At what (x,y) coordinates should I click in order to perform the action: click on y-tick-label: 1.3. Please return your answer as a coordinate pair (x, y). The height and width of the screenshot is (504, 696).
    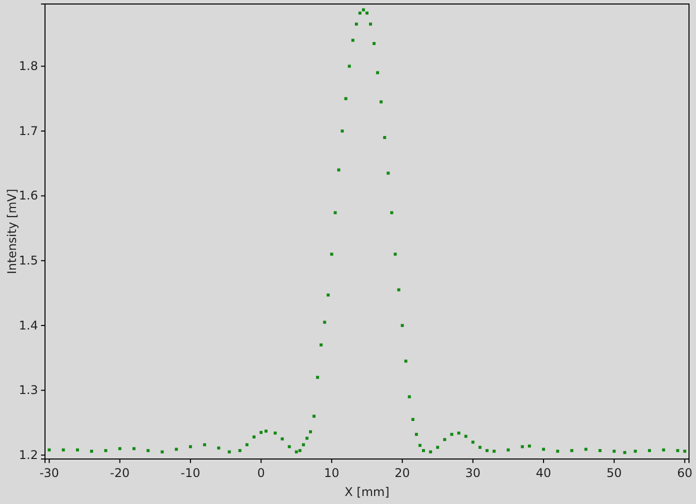
    Looking at the image, I should click on (28, 390).